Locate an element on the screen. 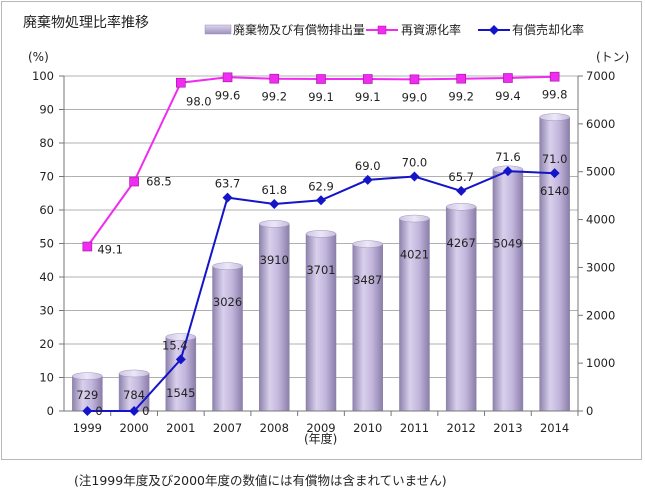 The image size is (645, 503). x-tick-label: 2010 is located at coordinates (367, 428).